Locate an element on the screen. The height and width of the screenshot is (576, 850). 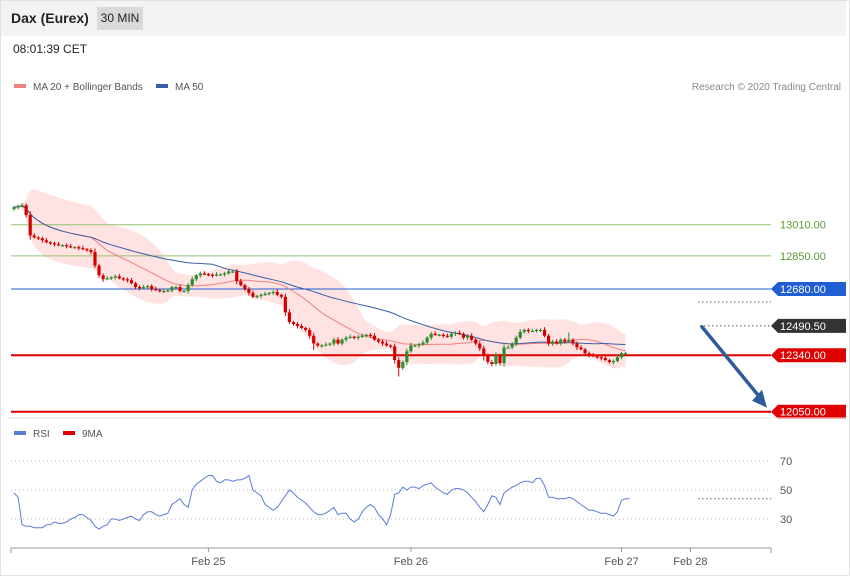
forecast-arrow-shaft is located at coordinates (731, 363).